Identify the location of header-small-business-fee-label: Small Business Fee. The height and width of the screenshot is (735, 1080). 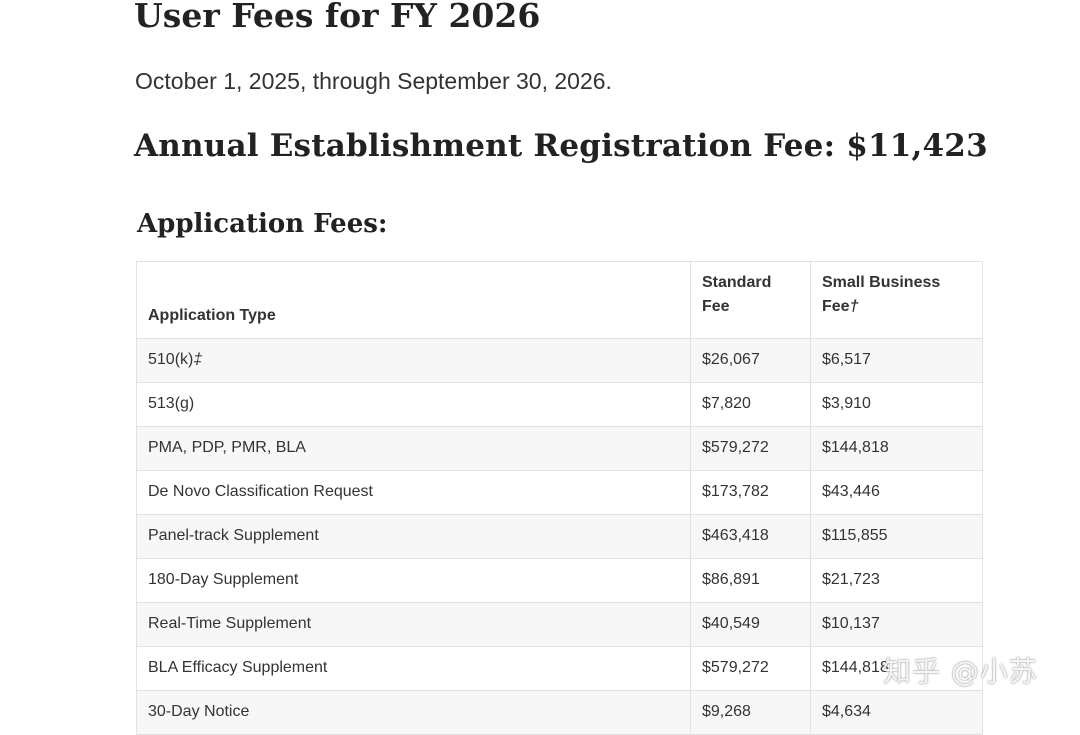
(881, 294).